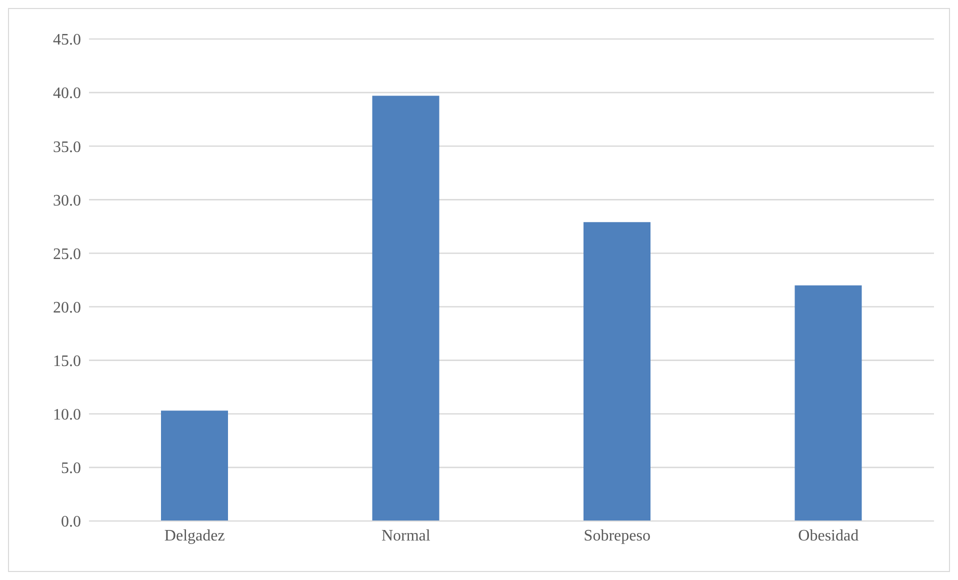 This screenshot has width=958, height=580. I want to click on y-tick-label: 20.0, so click(67, 307).